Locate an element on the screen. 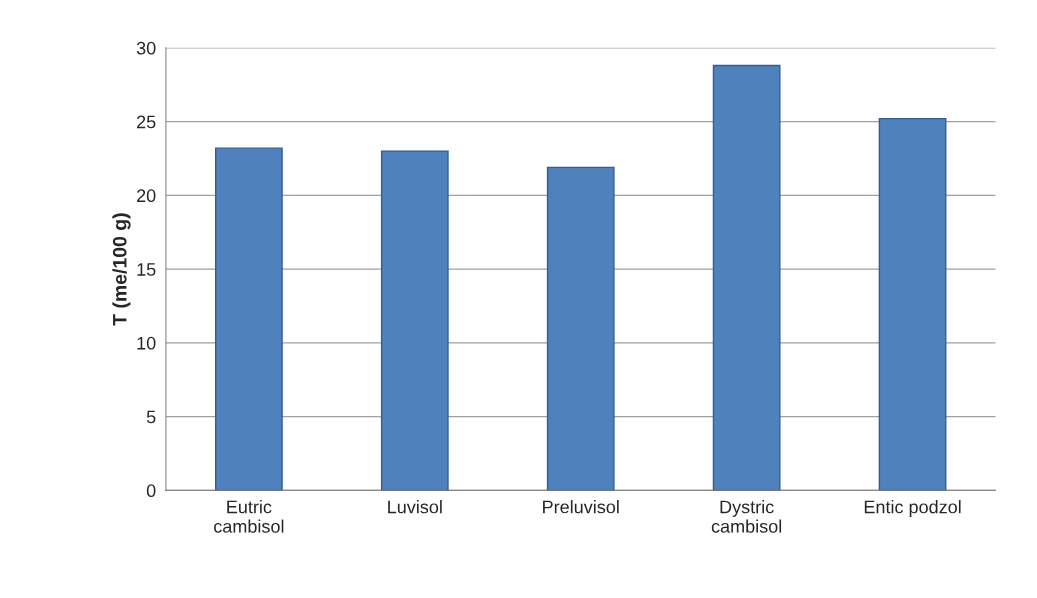  y-tick-label: 5 is located at coordinates (151, 417).